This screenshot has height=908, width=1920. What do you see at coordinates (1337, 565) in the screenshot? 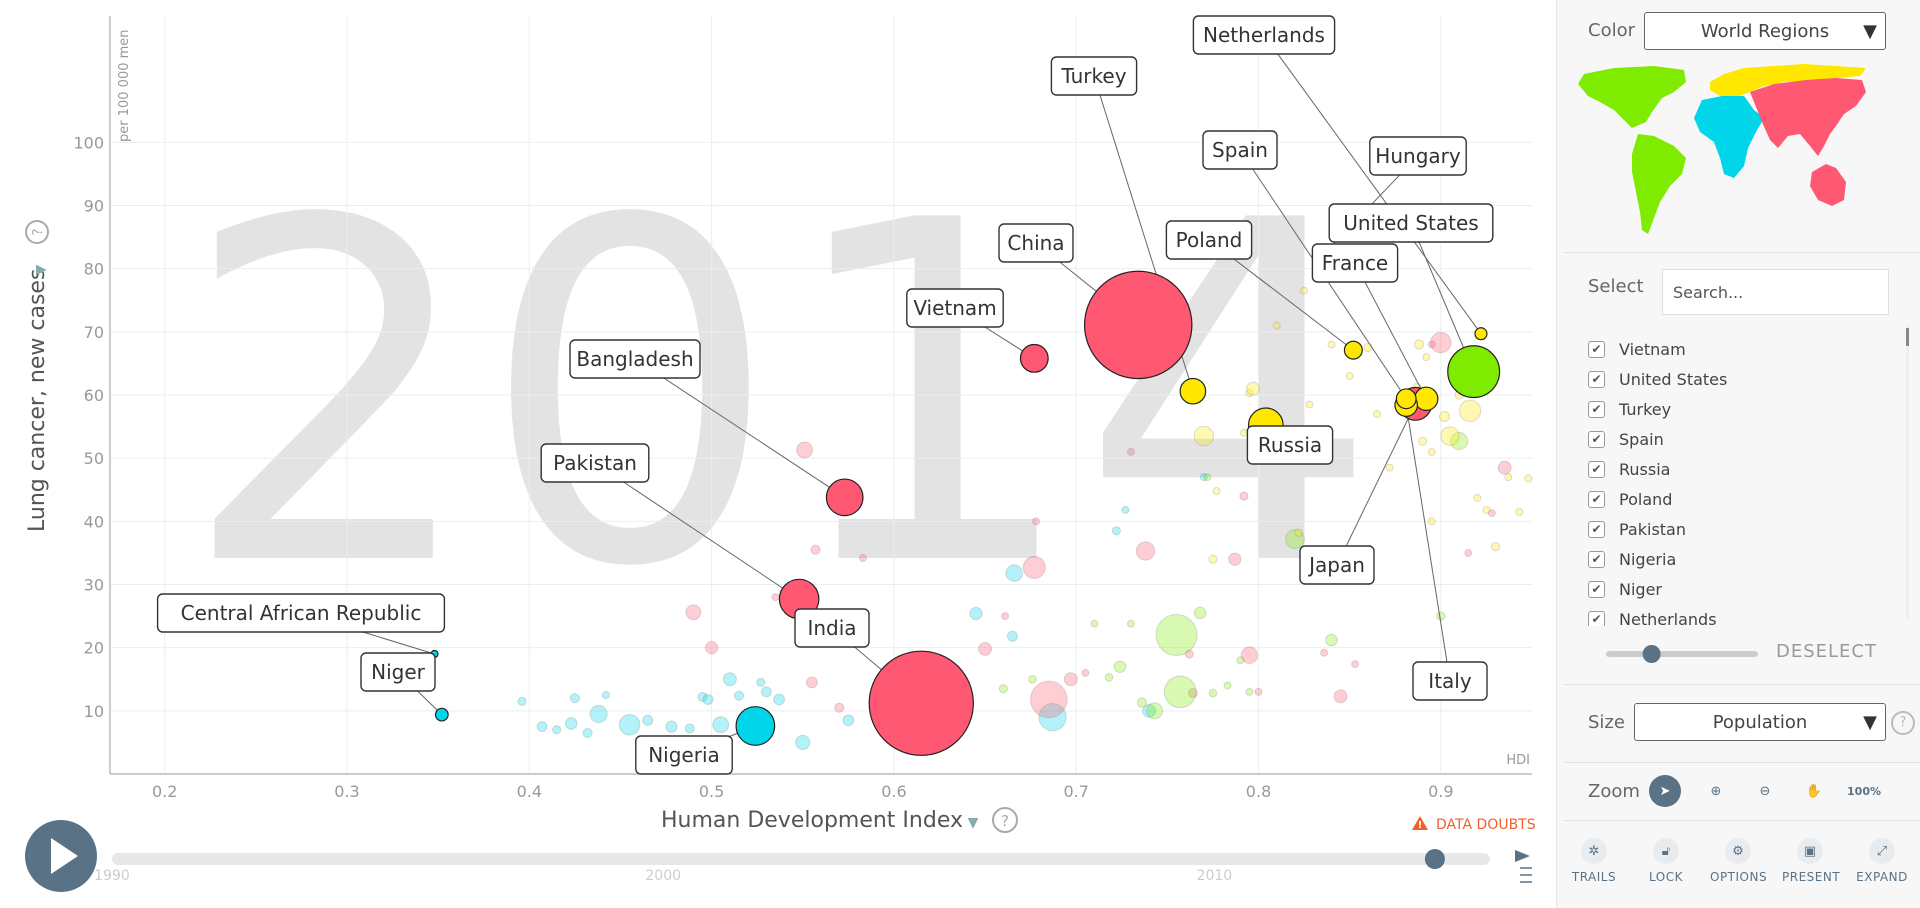
I see `bubble-label: Japan` at bounding box center [1337, 565].